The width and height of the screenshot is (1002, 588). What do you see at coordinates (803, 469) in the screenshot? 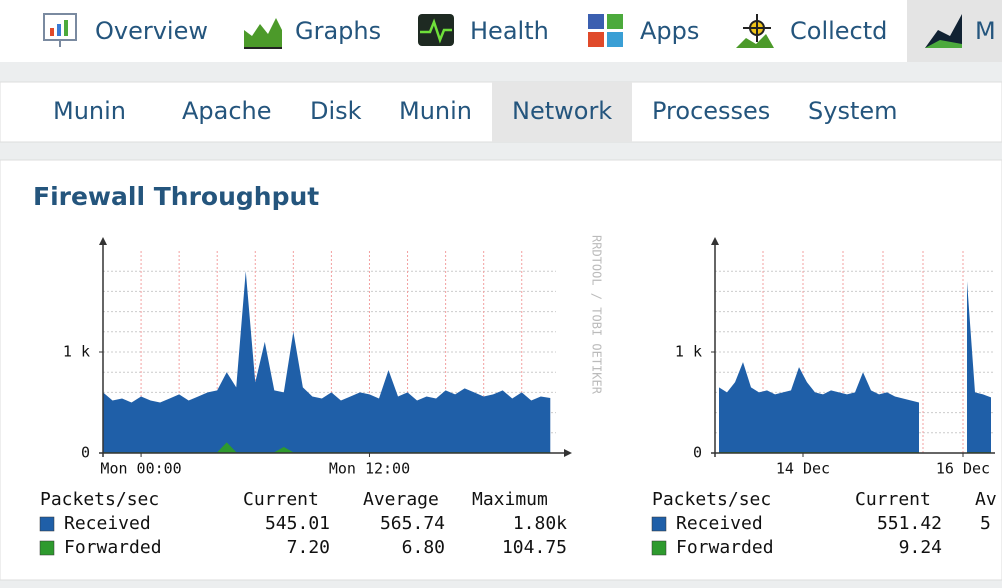
I see `x-tick-label: 14 Dec` at bounding box center [803, 469].